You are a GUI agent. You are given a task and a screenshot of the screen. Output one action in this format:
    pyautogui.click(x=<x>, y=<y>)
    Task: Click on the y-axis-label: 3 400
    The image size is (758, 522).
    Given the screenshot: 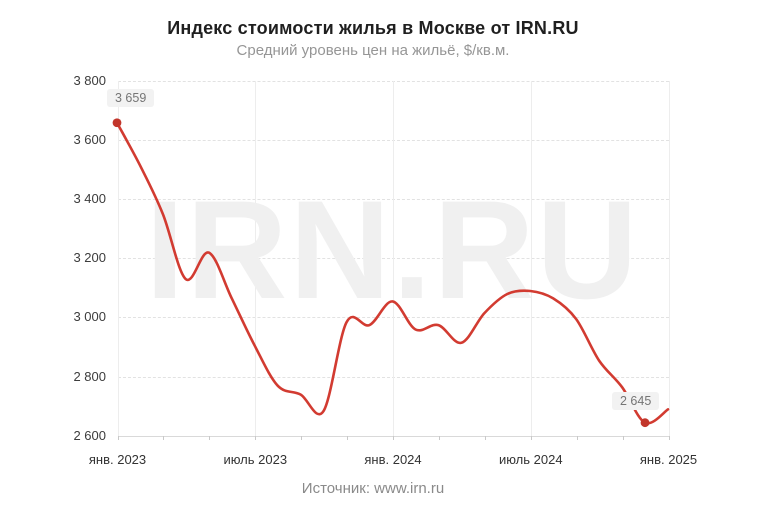 What is the action you would take?
    pyautogui.click(x=89, y=199)
    